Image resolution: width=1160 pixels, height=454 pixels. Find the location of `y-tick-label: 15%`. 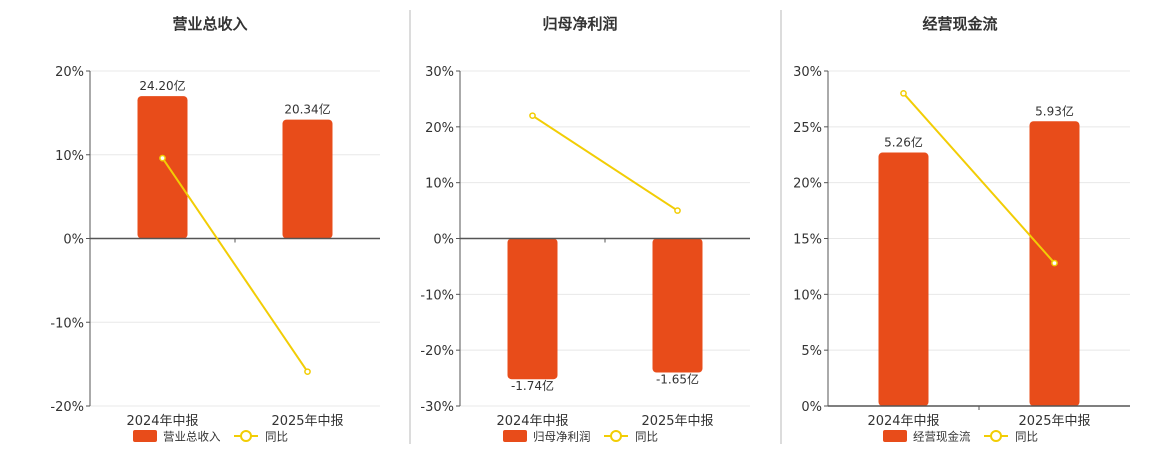

y-tick-label: 15% is located at coordinates (807, 240).